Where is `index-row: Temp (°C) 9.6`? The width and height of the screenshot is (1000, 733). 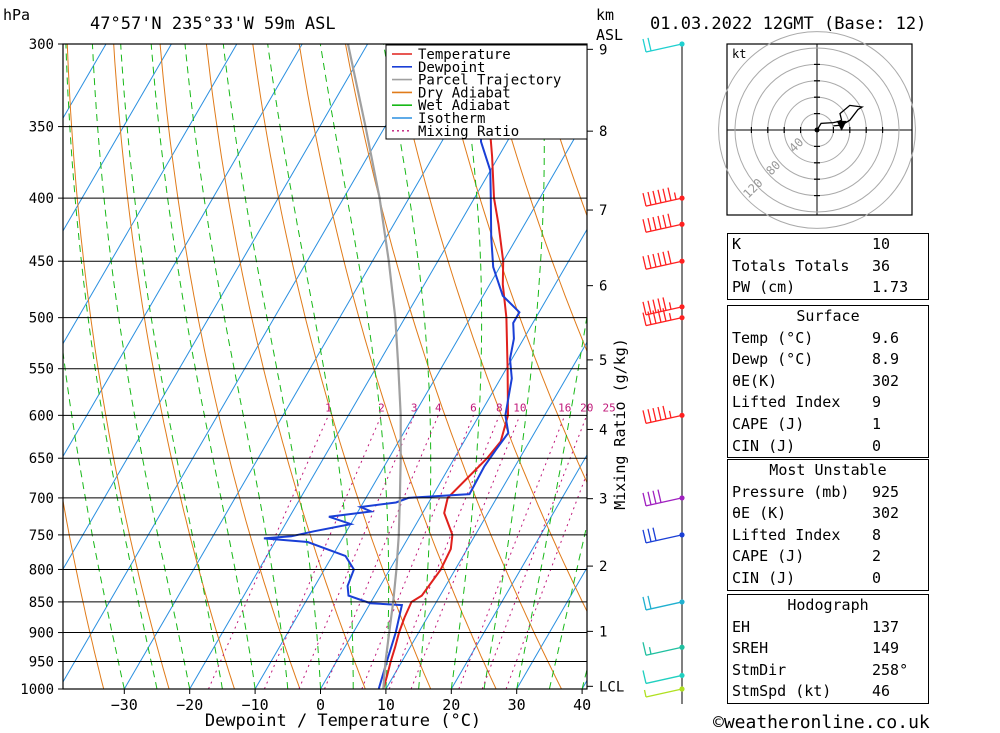 index-row: Temp (°C) 9.6 is located at coordinates (828, 339).